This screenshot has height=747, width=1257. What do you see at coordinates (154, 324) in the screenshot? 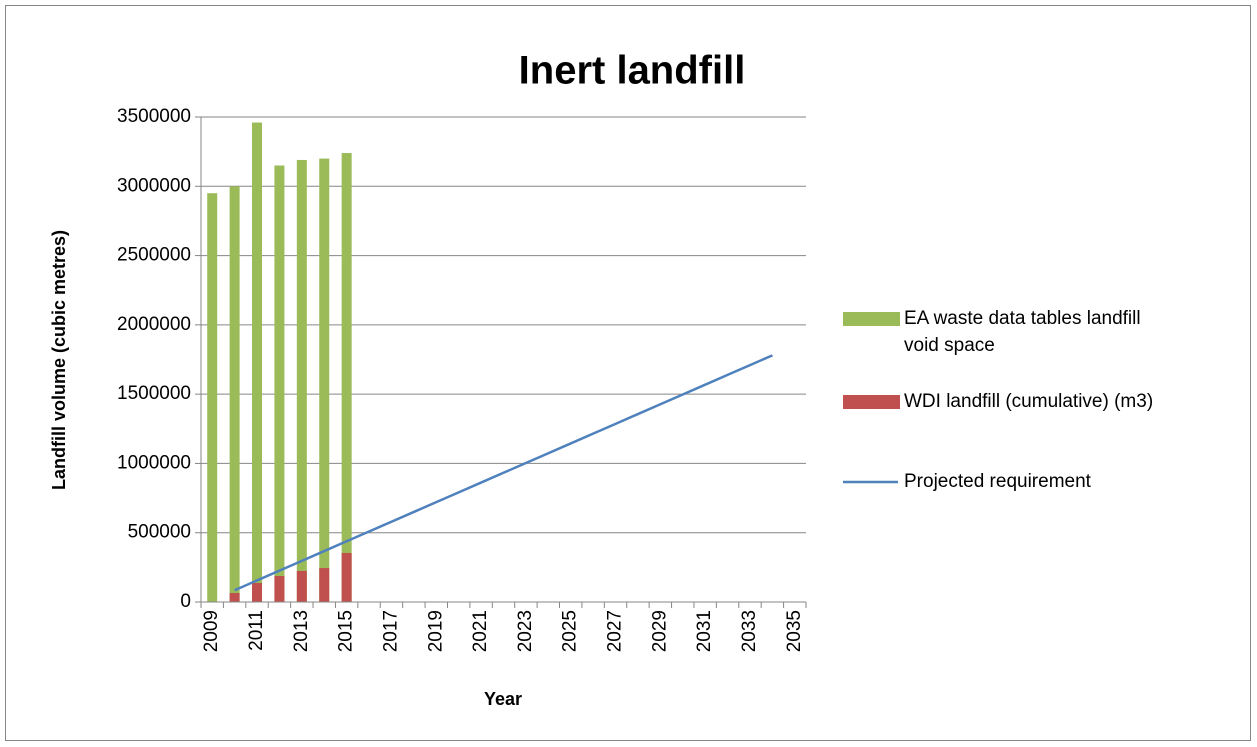
I see `y-tick-label: 2000000` at bounding box center [154, 324].